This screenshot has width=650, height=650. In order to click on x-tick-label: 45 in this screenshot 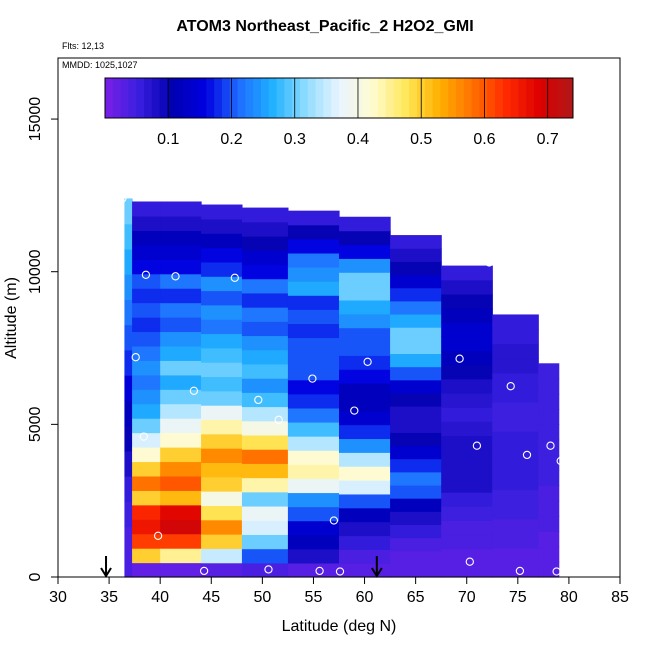, I will do `click(211, 597)`.